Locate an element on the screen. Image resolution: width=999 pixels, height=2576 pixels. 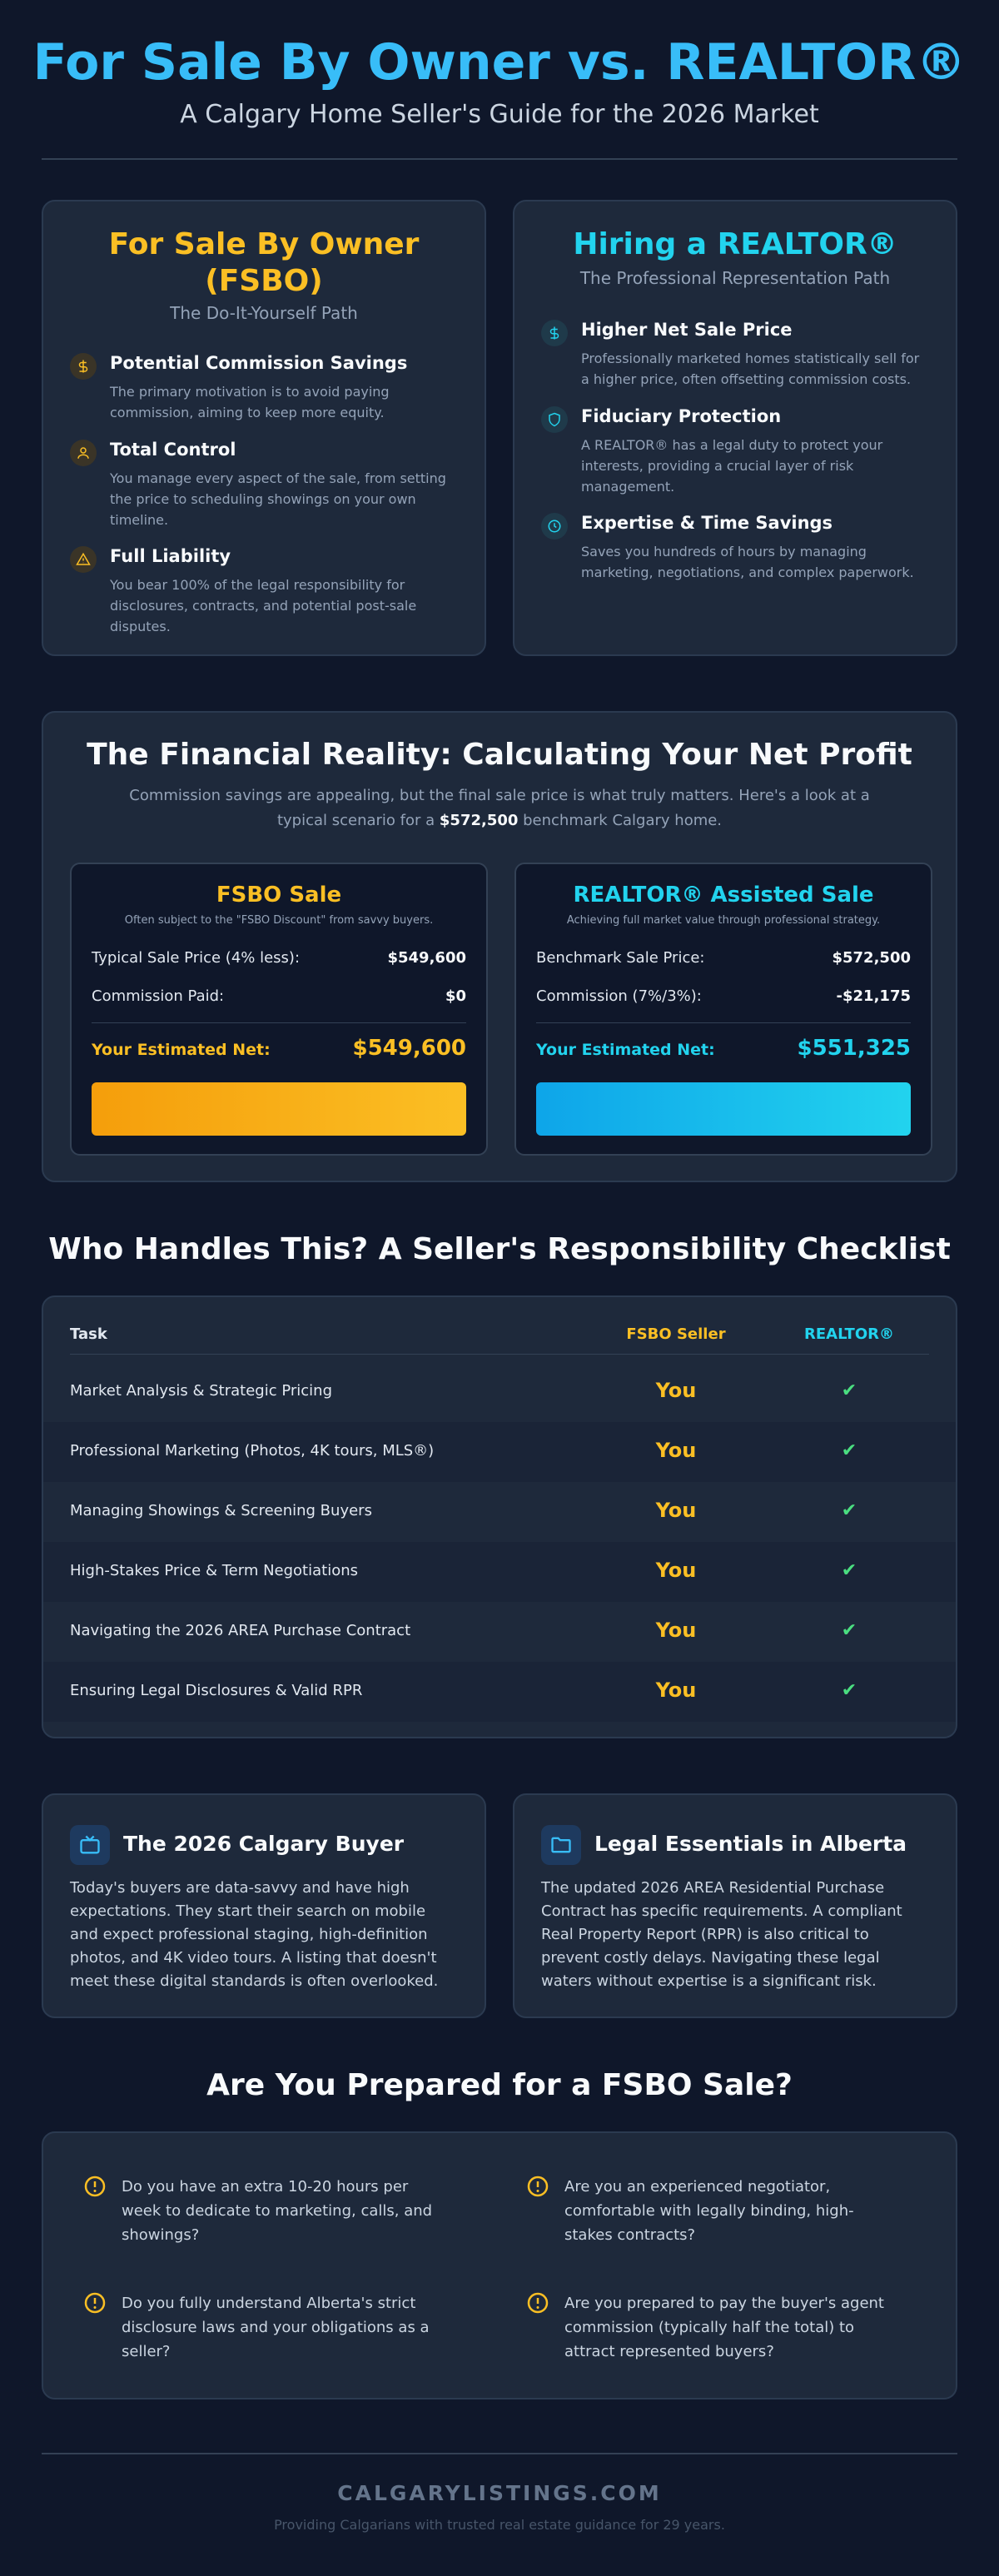
fsbo-commission-row: Commission Paid: $0 is located at coordinates (279, 996).